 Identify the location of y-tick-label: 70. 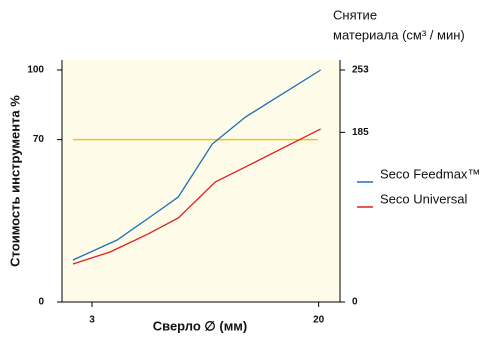
(39, 139).